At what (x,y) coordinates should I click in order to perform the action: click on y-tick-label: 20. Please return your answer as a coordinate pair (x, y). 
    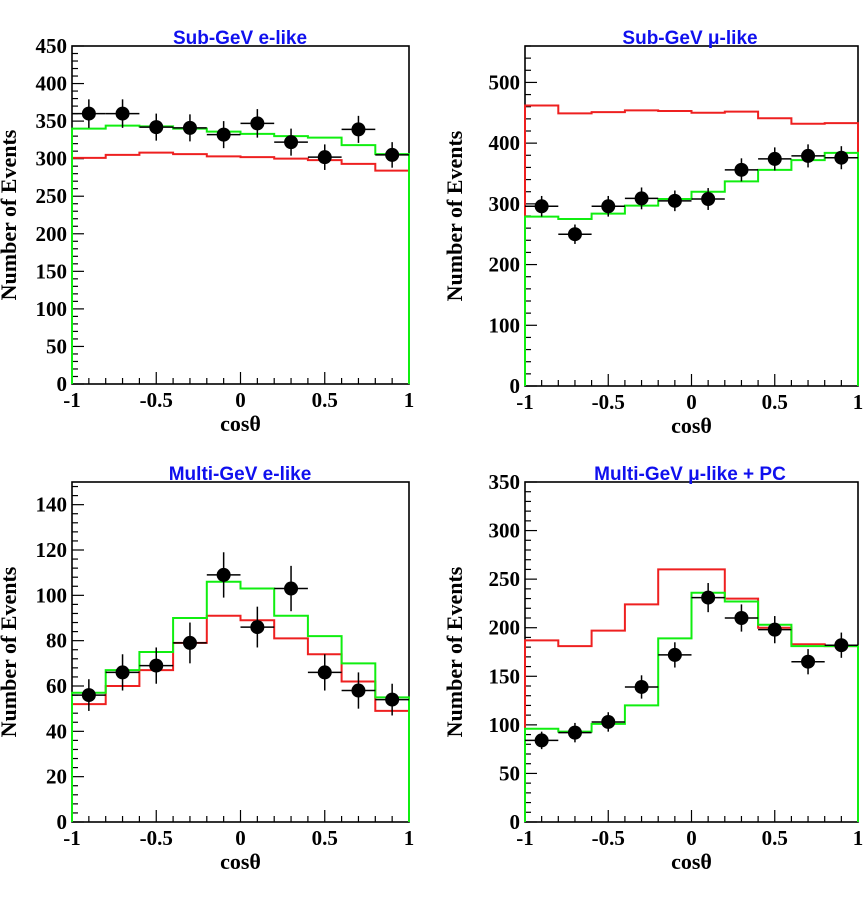
    Looking at the image, I should click on (56, 777).